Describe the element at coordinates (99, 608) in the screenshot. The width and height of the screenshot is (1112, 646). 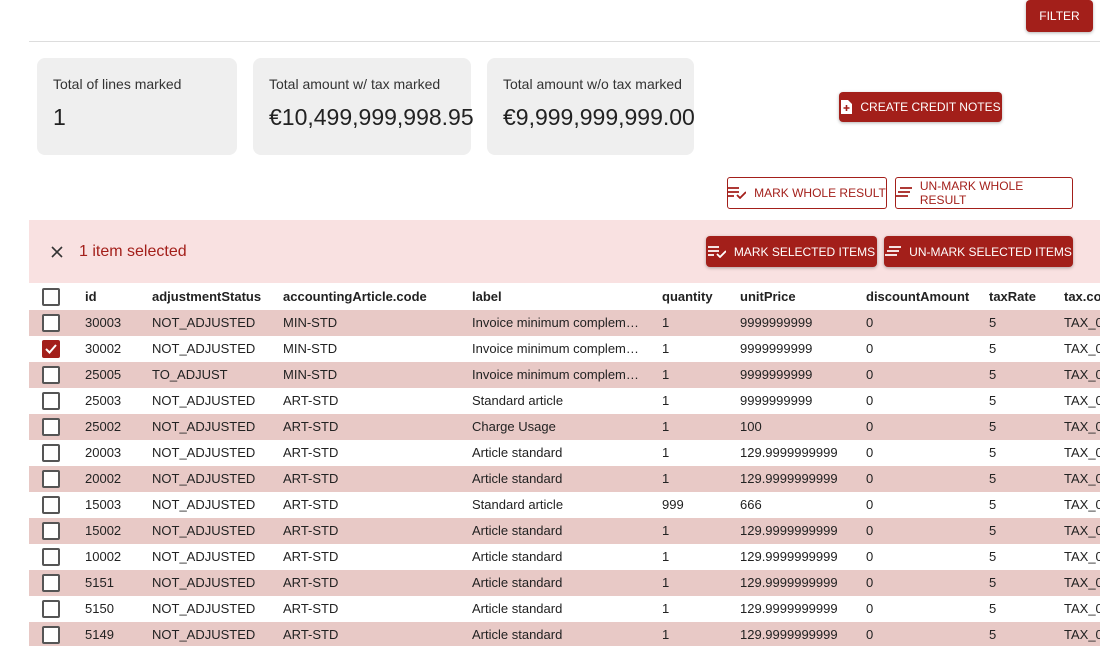
I see `table-cell: 5150` at that location.